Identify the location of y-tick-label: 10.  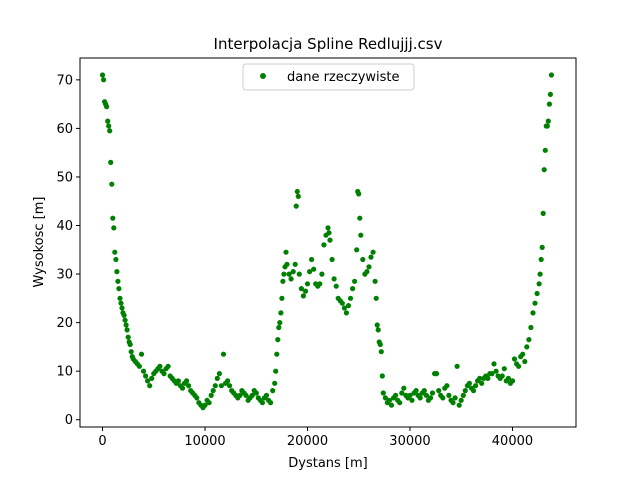
(64, 372).